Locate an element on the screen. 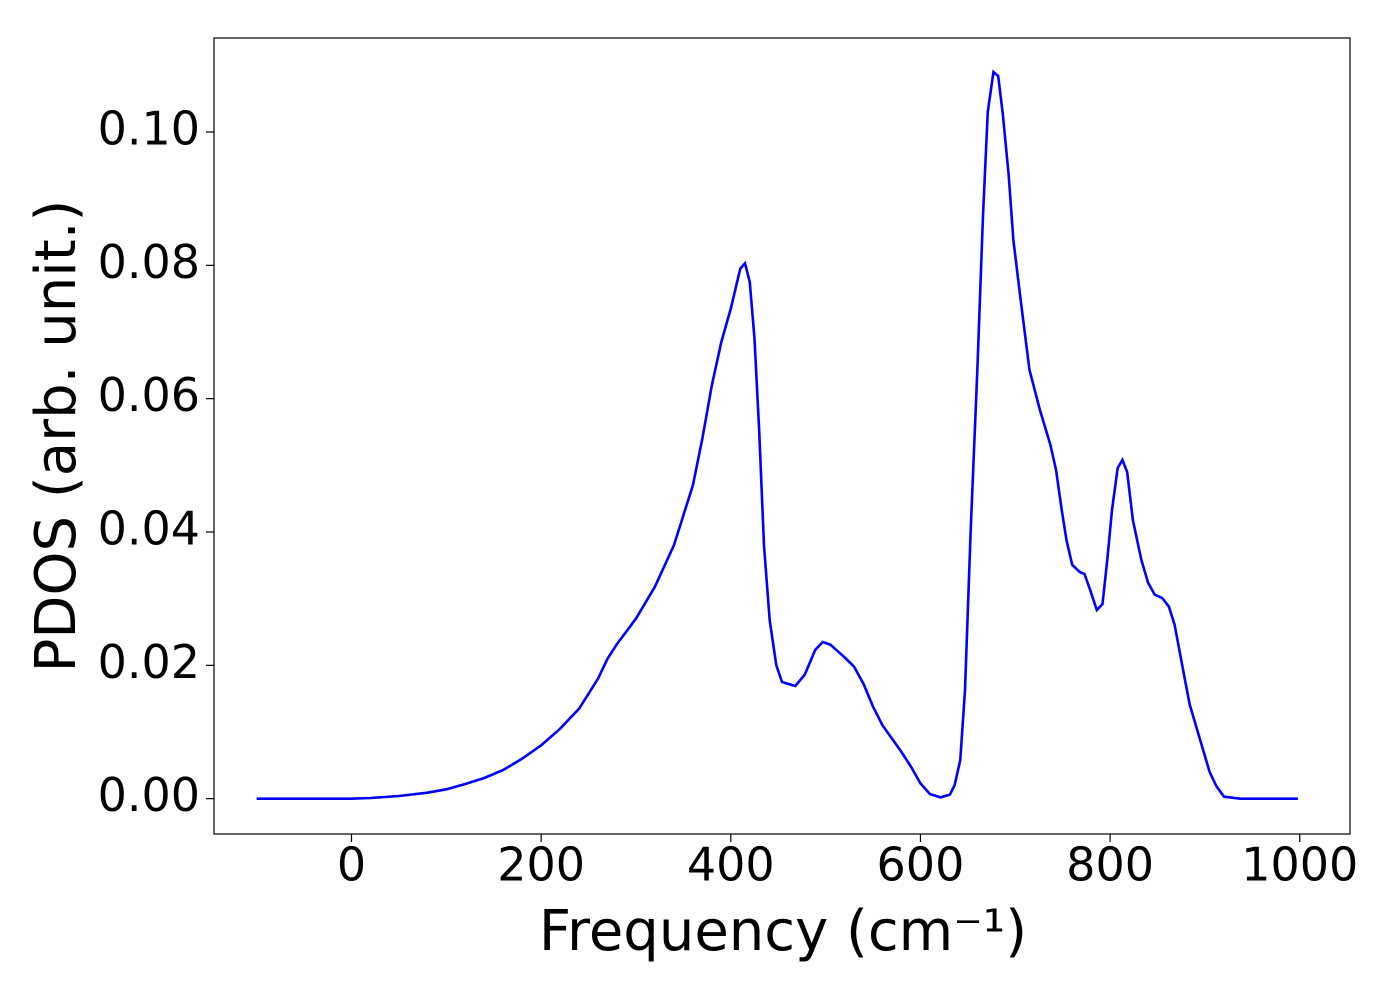  x-tick-label: 400 is located at coordinates (731, 865).